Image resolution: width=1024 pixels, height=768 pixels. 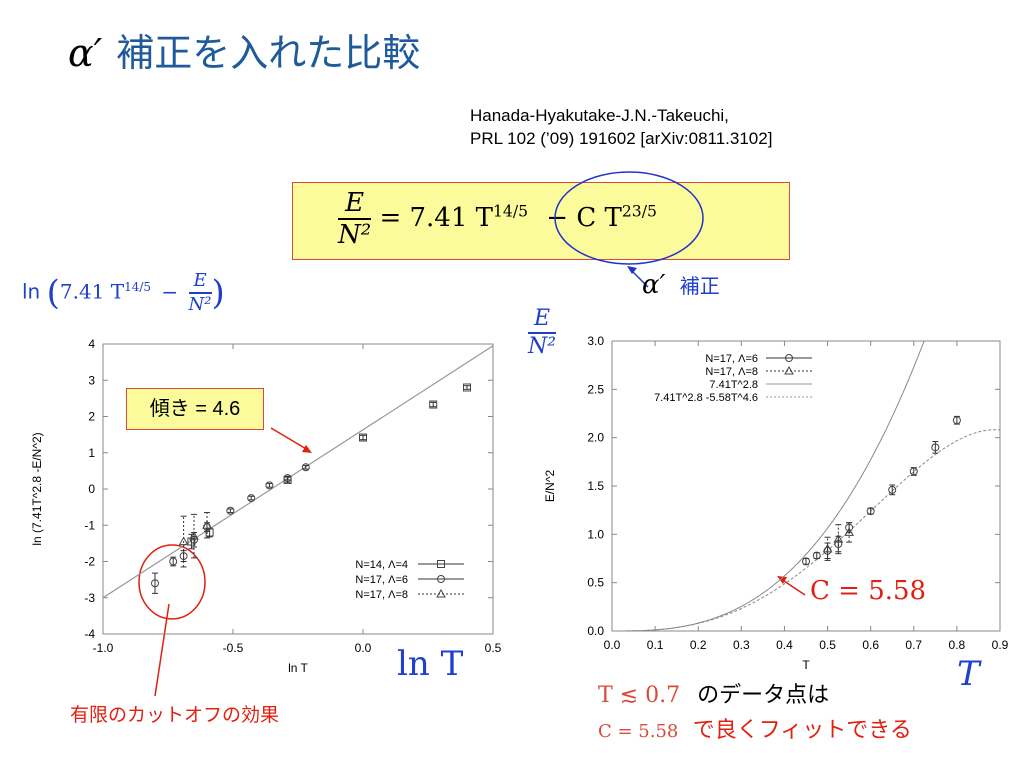 What do you see at coordinates (621, 138) in the screenshot?
I see `citation-line2: PRL 102 (’09) 191602 [arXiv:0811.3102]` at bounding box center [621, 138].